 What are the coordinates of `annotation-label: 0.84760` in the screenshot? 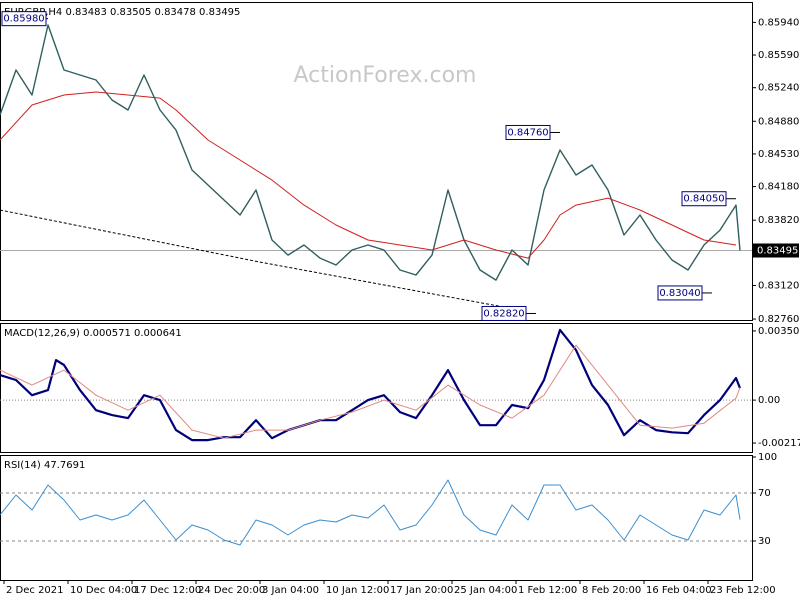 It's located at (527, 132).